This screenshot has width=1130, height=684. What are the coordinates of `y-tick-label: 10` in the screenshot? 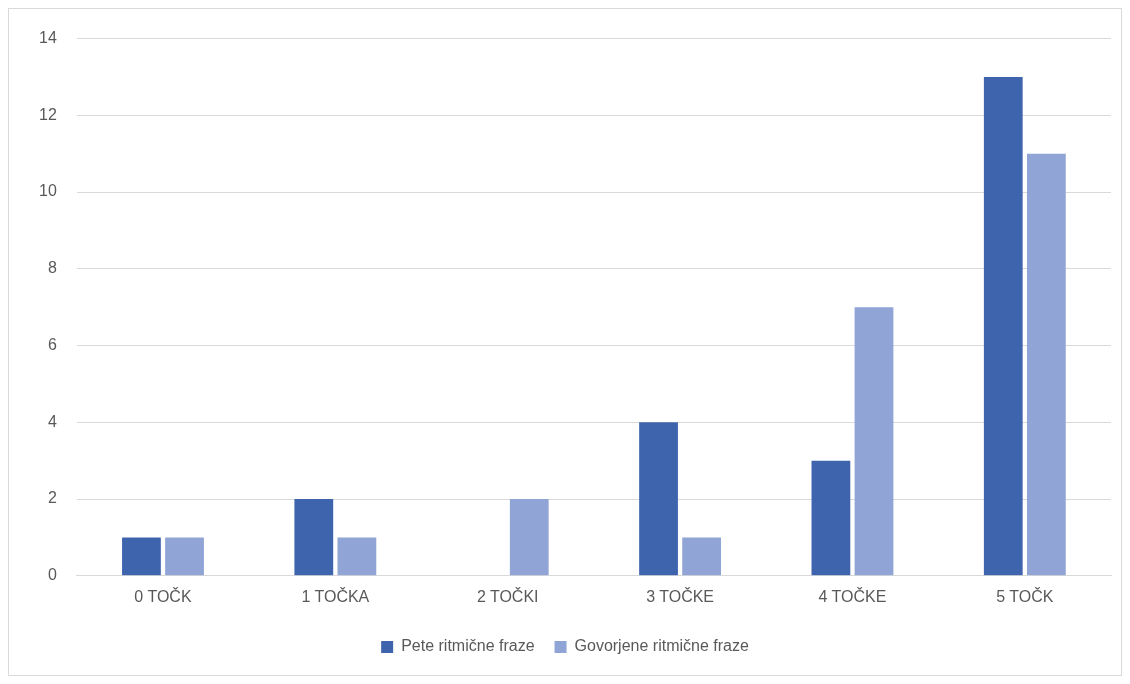 It's located at (48, 191).